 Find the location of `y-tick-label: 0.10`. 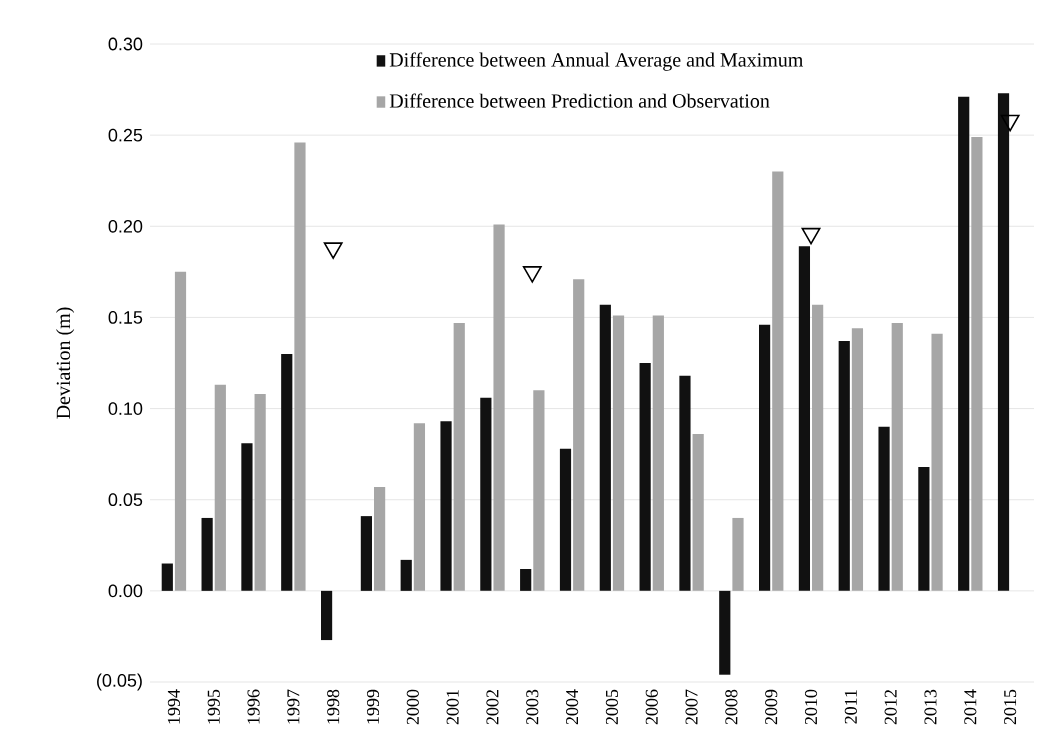

y-tick-label: 0.10 is located at coordinates (125, 408).